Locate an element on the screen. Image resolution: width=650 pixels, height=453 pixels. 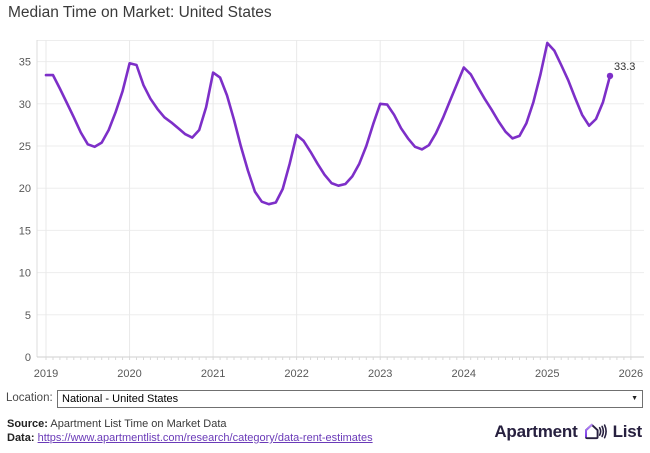
x-tick-label: 2023 is located at coordinates (380, 374).